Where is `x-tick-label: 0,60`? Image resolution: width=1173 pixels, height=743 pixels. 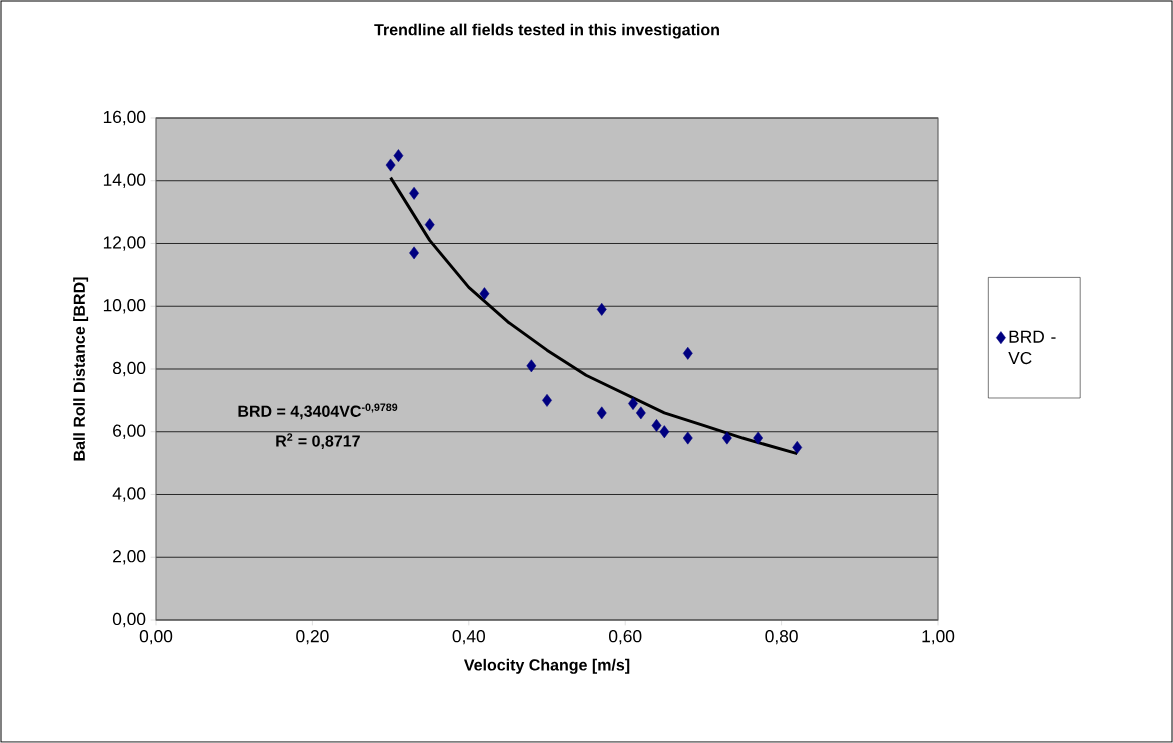 x-tick-label: 0,60 is located at coordinates (625, 637).